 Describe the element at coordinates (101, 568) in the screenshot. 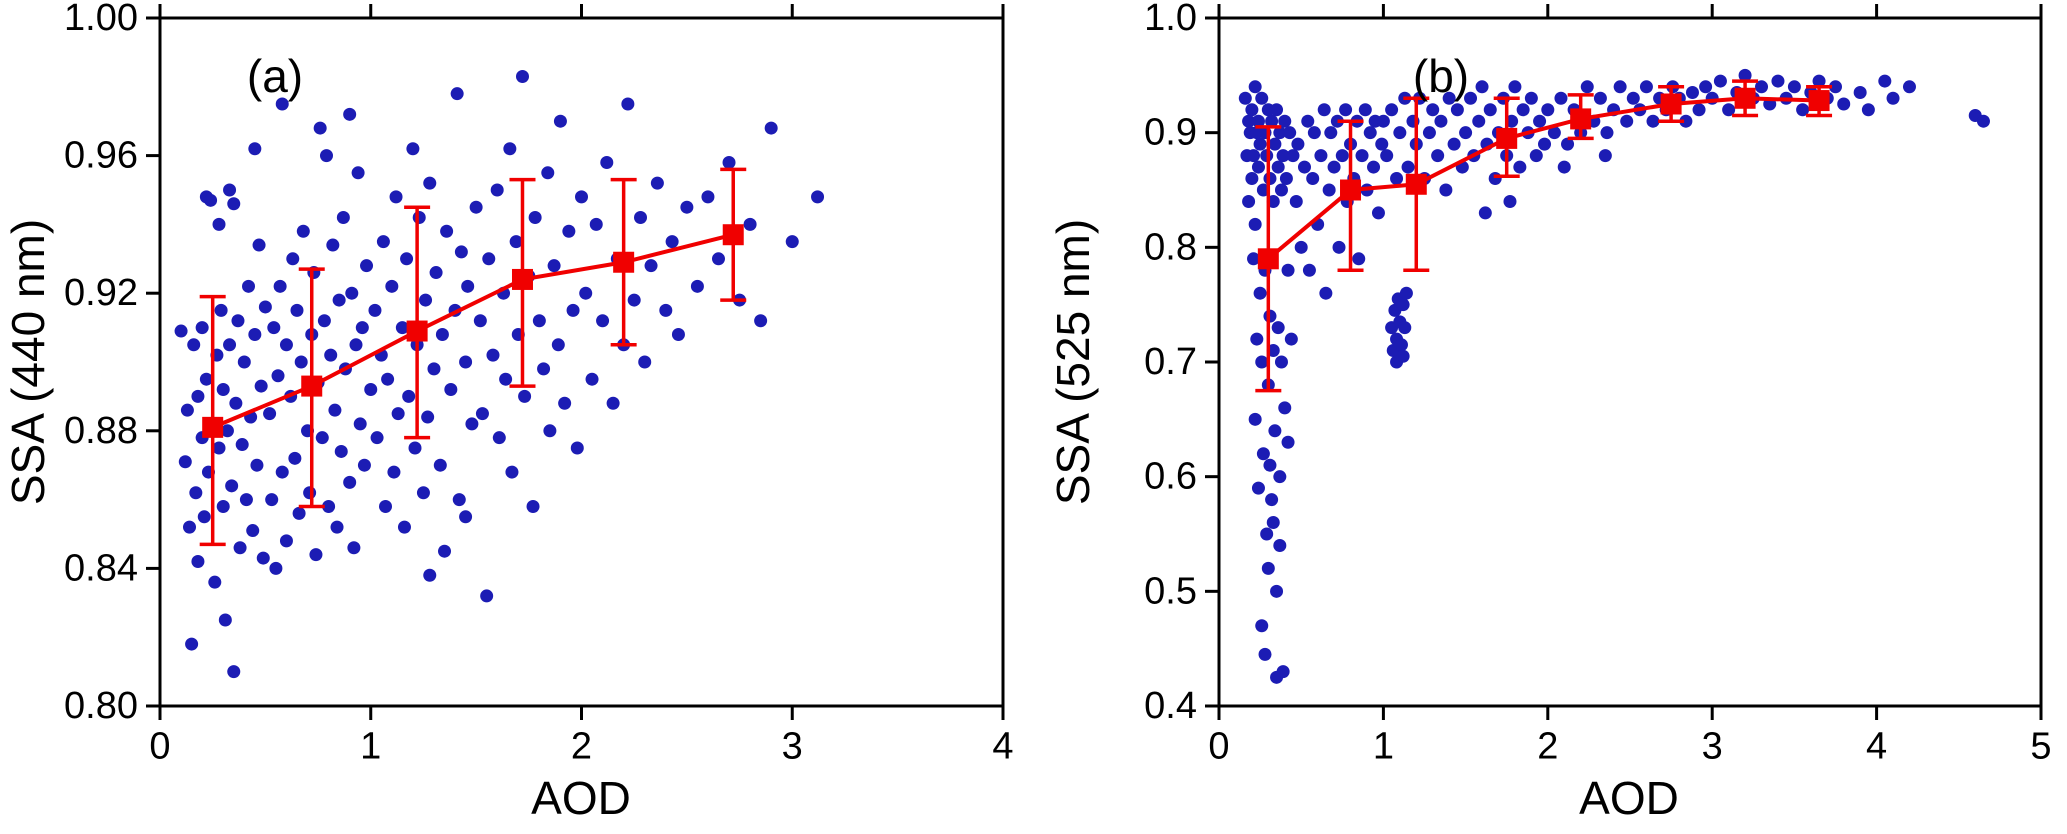

I see `y-tick-label: 0.84` at that location.